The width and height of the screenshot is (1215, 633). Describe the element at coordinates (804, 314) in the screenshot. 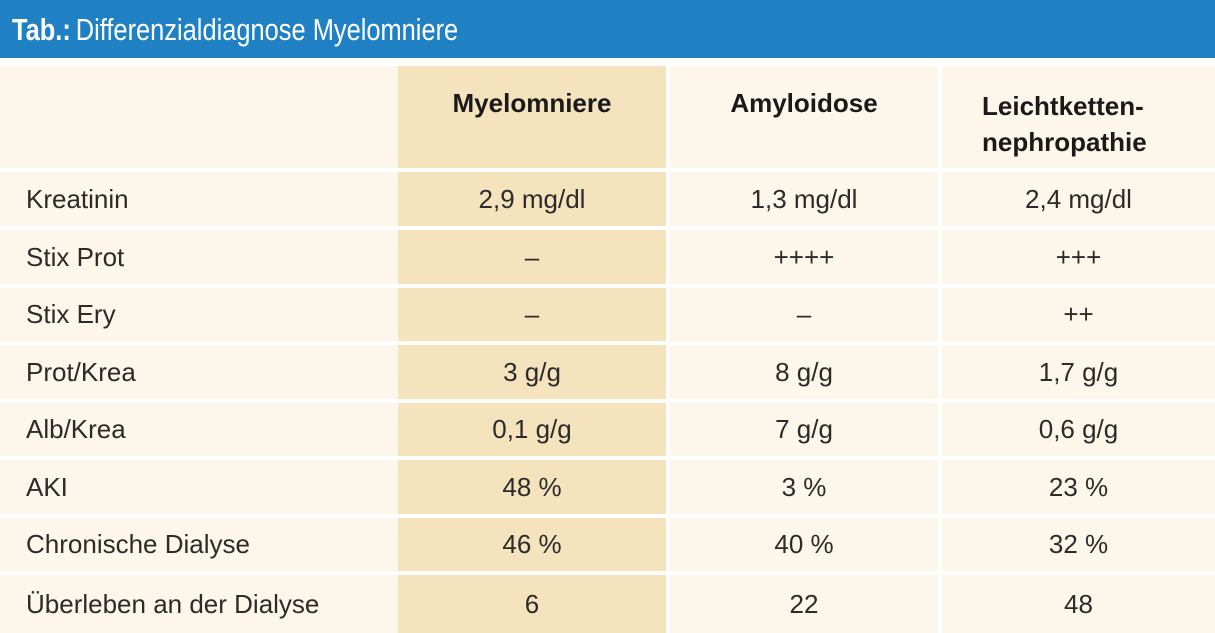

I see `cell-amyloidose: –` at that location.